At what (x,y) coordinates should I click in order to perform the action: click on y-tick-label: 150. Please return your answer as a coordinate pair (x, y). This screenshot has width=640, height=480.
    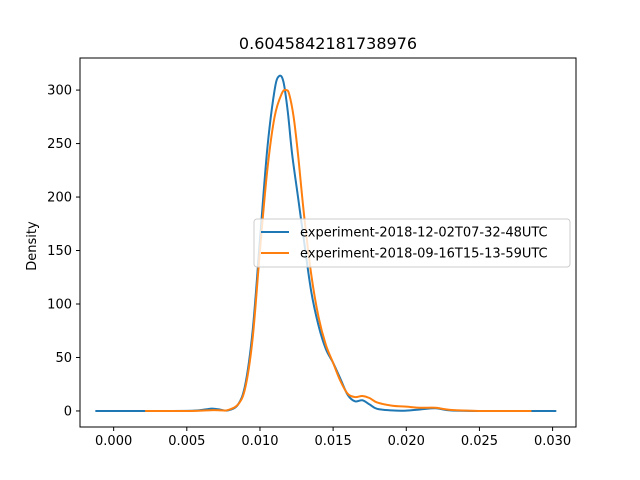
    Looking at the image, I should click on (59, 251).